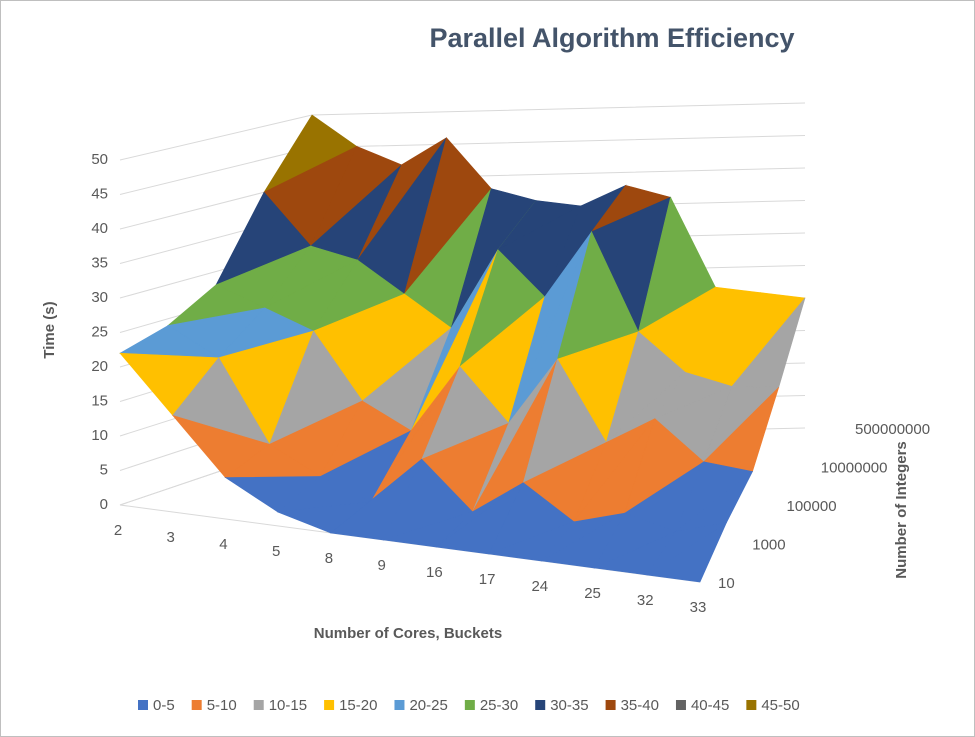  I want to click on x-tick-label: 5, so click(276, 551).